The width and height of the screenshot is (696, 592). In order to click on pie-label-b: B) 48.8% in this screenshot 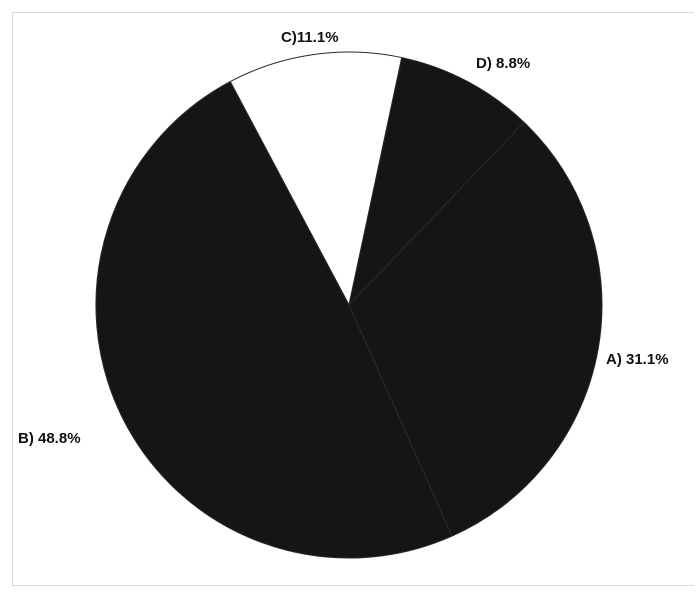, I will do `click(49, 438)`.